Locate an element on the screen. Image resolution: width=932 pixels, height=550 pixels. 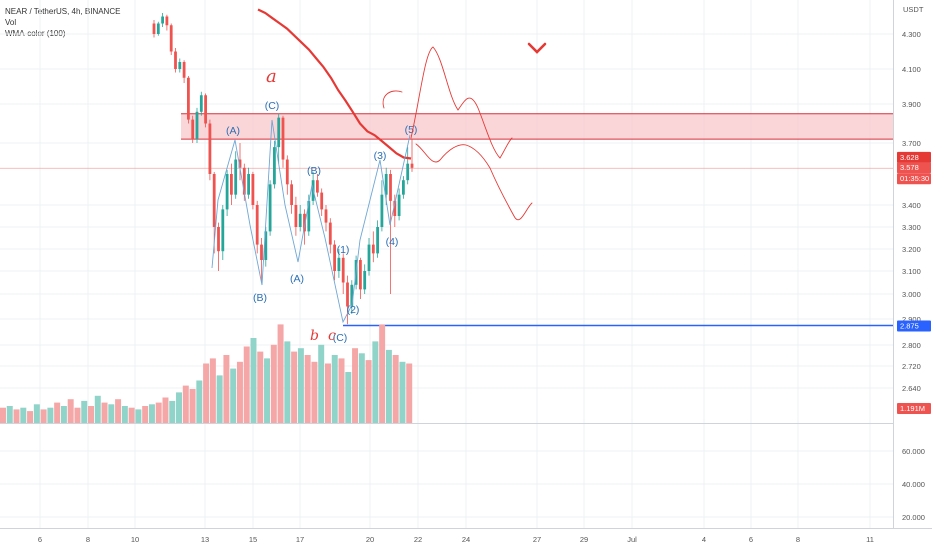
countdown-tag is located at coordinates (914, 179).